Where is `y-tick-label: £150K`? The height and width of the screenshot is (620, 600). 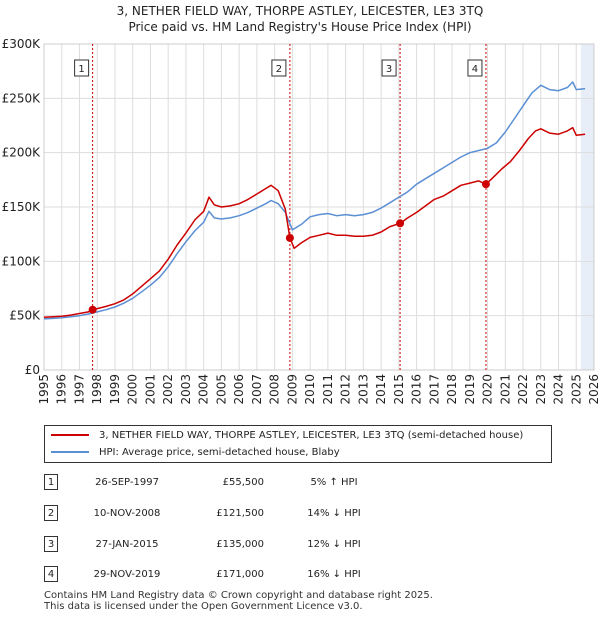
y-tick-label: £150K is located at coordinates (22, 207).